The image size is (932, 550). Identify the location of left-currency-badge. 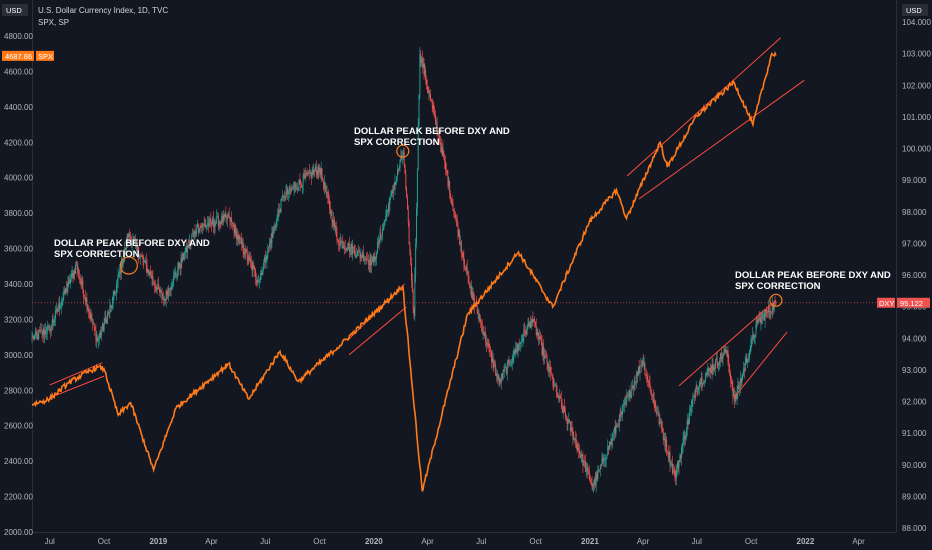
(15, 10).